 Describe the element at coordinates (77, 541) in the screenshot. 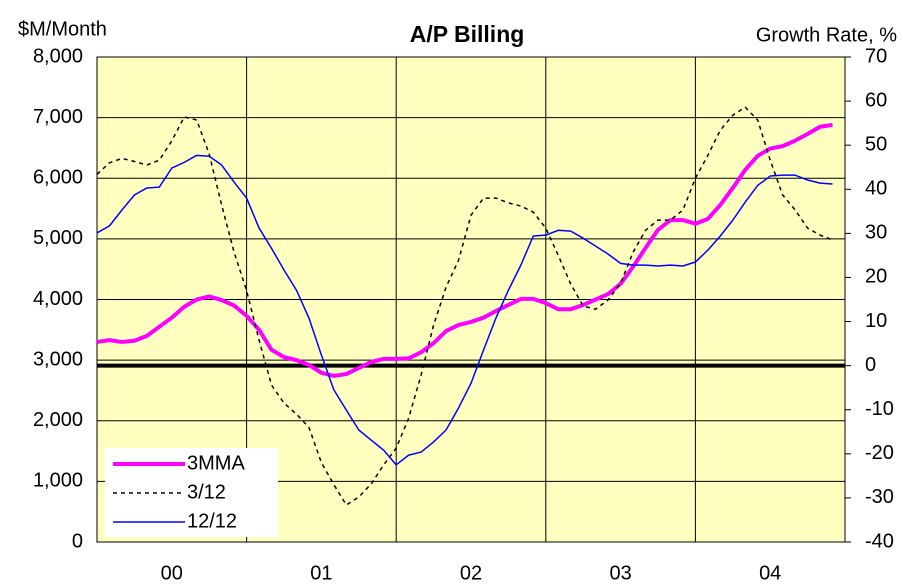

I see `y-tick-label: 0` at that location.